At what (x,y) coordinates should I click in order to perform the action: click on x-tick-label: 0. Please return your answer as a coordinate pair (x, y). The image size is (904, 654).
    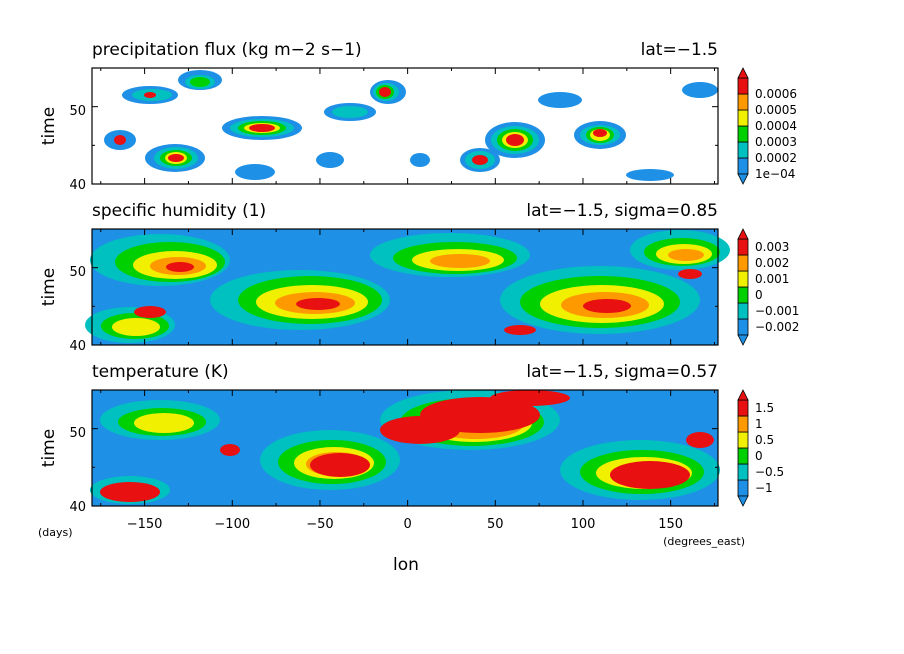
    Looking at the image, I should click on (407, 524).